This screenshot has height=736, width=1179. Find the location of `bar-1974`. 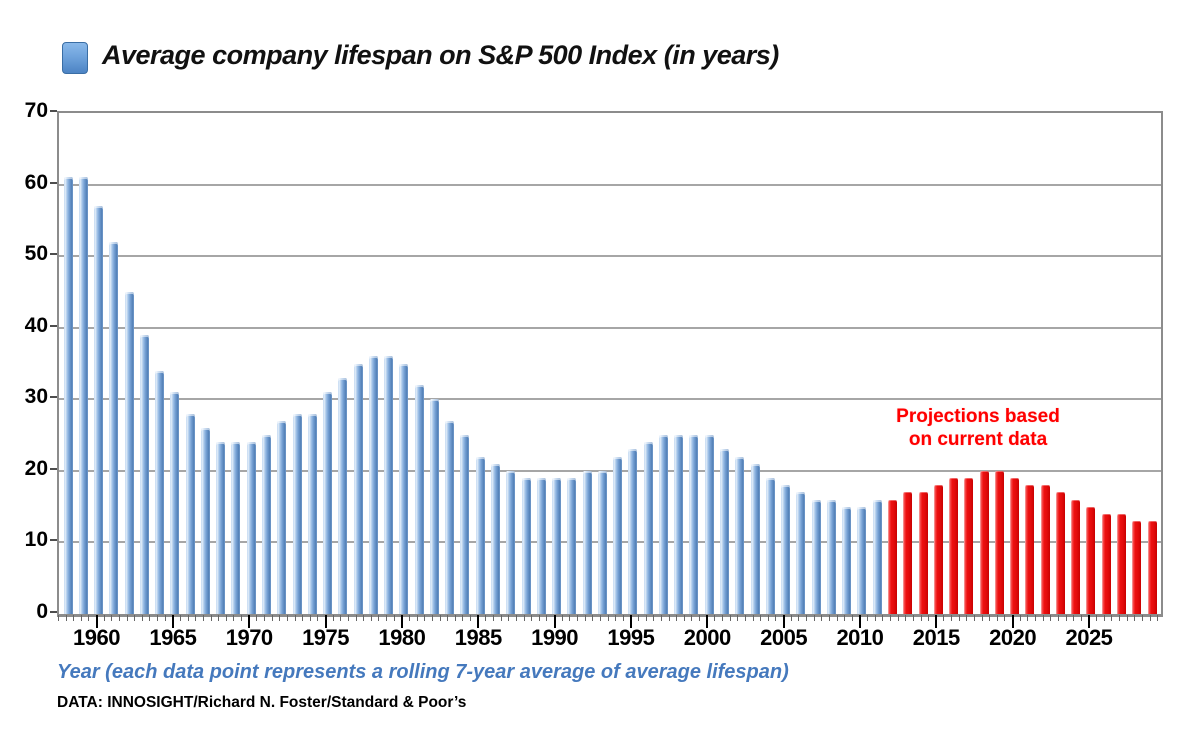

bar-1974 is located at coordinates (312, 513).